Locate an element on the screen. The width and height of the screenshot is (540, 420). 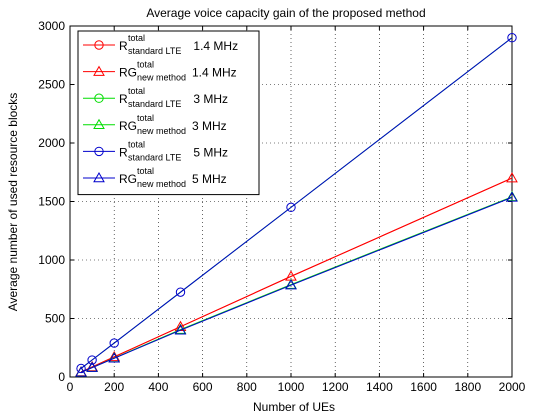
x-tick-label: 1400 is located at coordinates (379, 387).